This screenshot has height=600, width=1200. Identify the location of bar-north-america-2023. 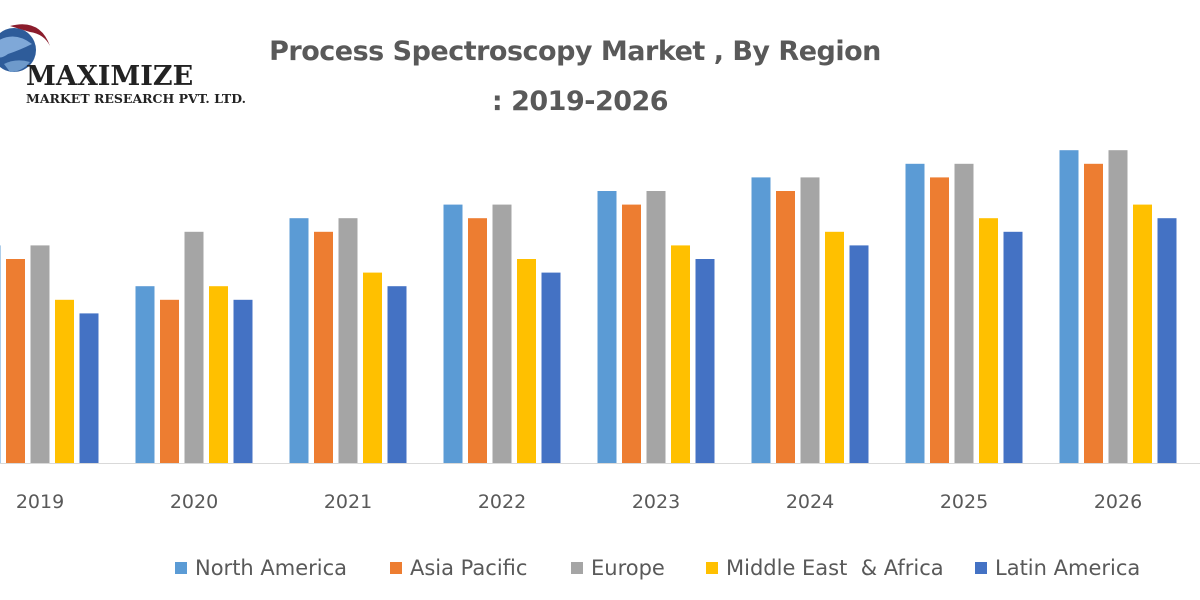
(607, 327).